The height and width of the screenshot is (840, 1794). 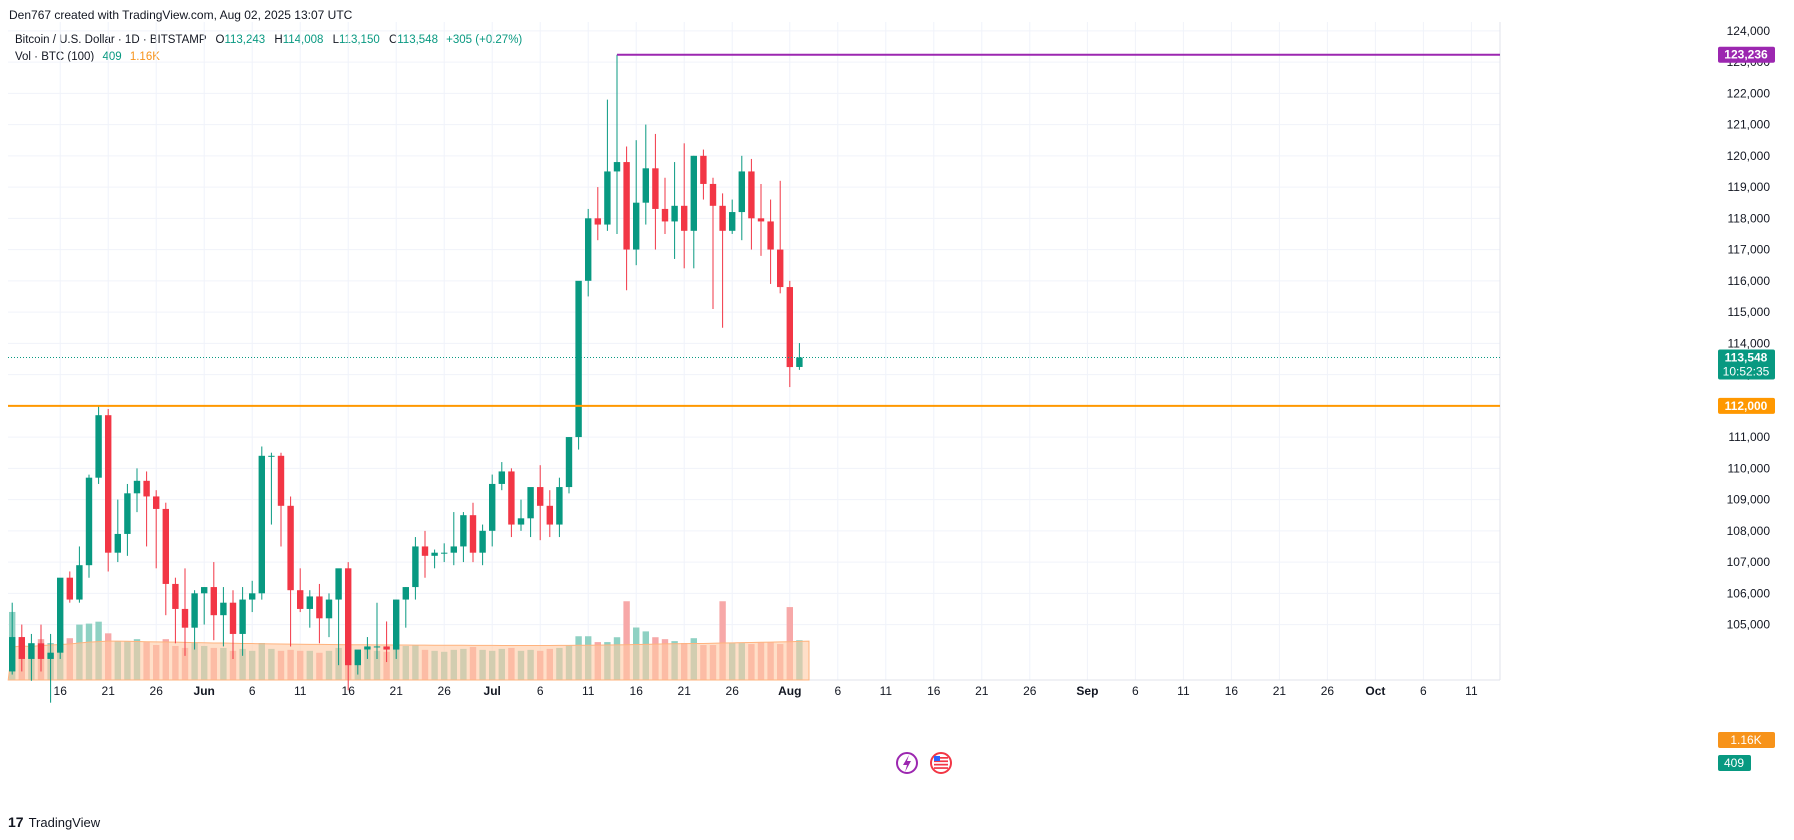 What do you see at coordinates (1749, 531) in the screenshot?
I see `price-tick-label: 108,000` at bounding box center [1749, 531].